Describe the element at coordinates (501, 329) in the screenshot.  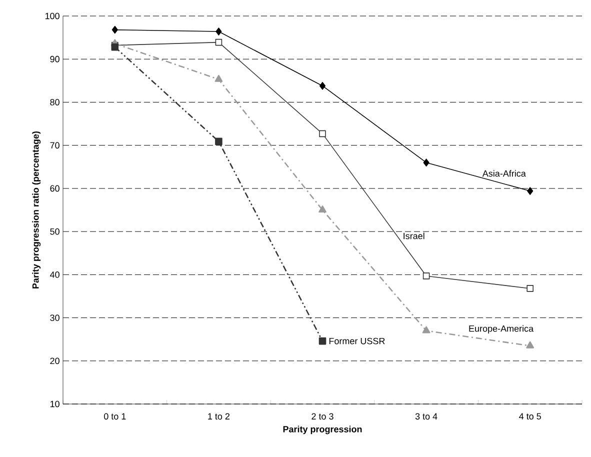
I see `series-label: Europe-America` at that location.